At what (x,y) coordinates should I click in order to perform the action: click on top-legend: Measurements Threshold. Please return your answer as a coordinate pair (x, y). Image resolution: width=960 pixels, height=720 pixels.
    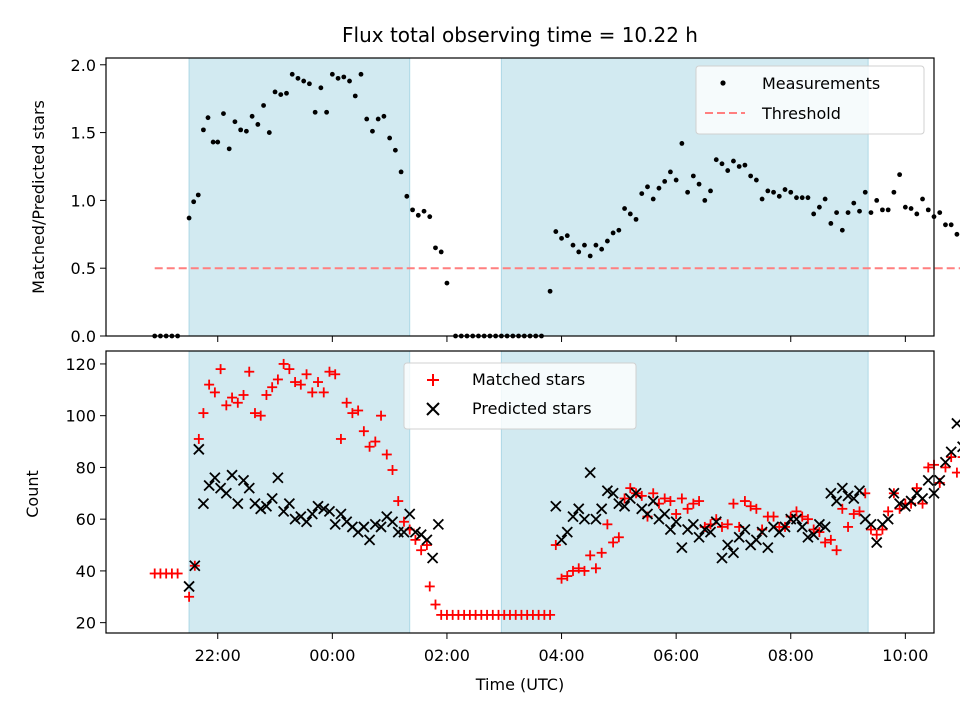
    Looking at the image, I should click on (810, 100).